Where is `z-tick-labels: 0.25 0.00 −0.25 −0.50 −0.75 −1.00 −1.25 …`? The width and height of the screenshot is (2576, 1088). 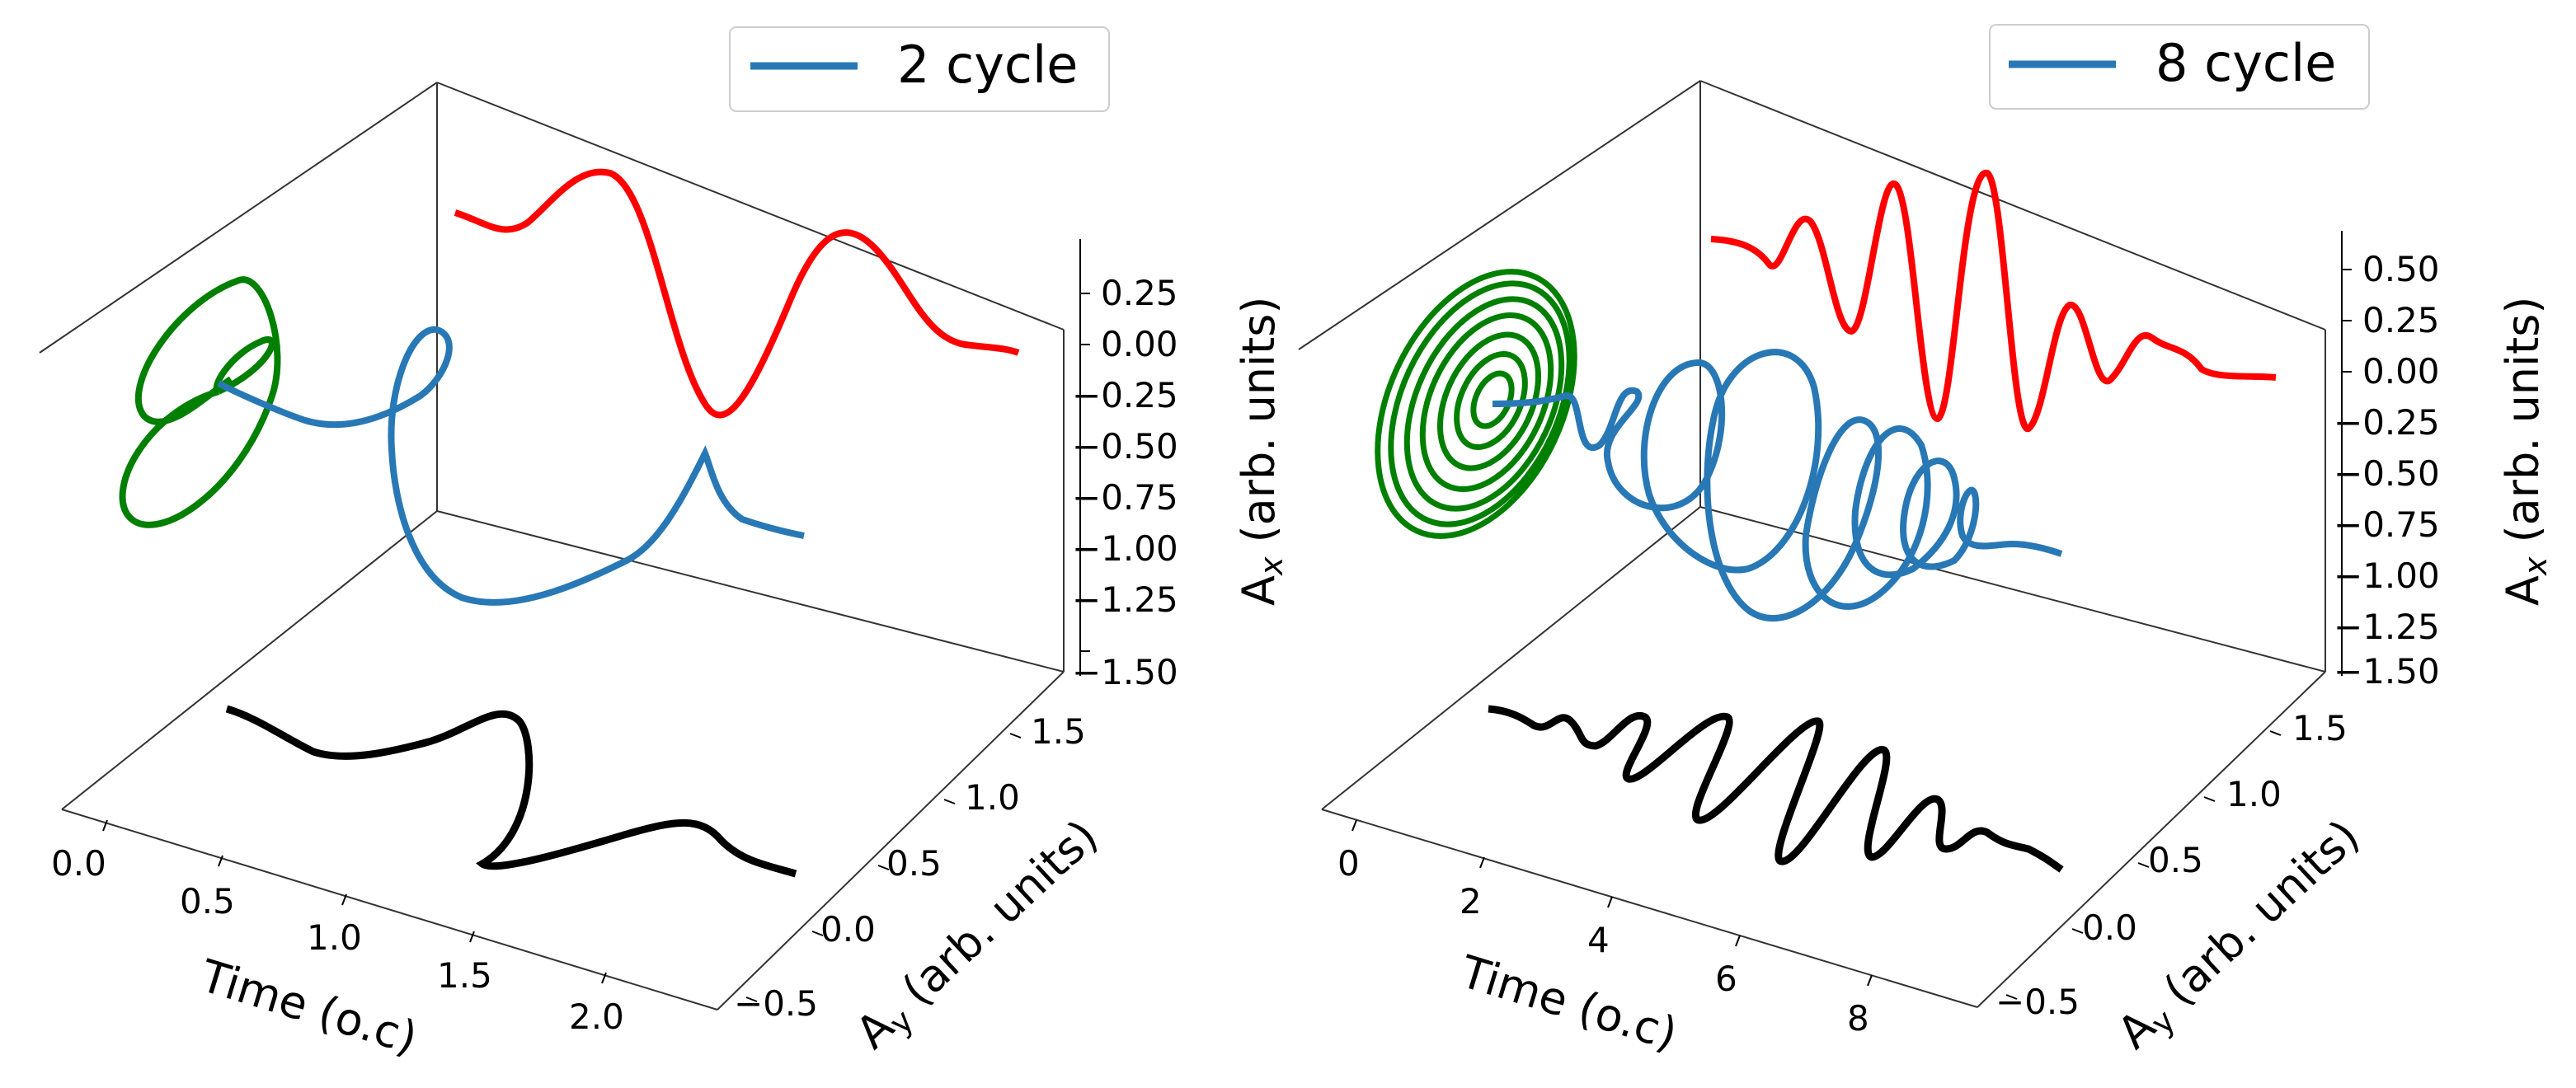
z-tick-labels: 0.25 0.00 −0.25 −0.50 −0.75 −1.00 −1.25 … is located at coordinates (1125, 482).